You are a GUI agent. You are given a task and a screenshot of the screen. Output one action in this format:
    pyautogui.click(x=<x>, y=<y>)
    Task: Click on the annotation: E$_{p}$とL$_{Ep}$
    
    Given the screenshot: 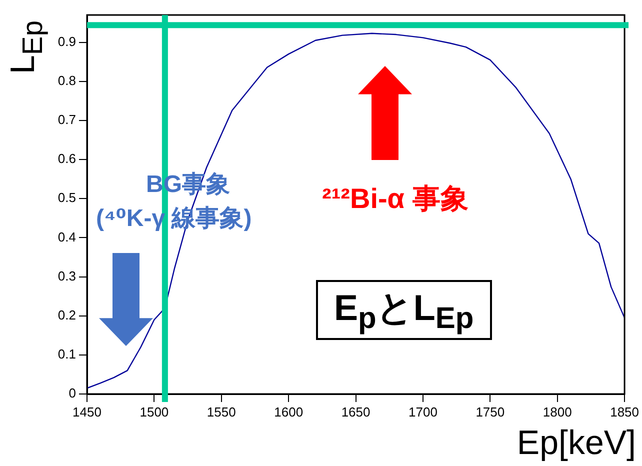 What is the action you would take?
    pyautogui.click(x=404, y=310)
    